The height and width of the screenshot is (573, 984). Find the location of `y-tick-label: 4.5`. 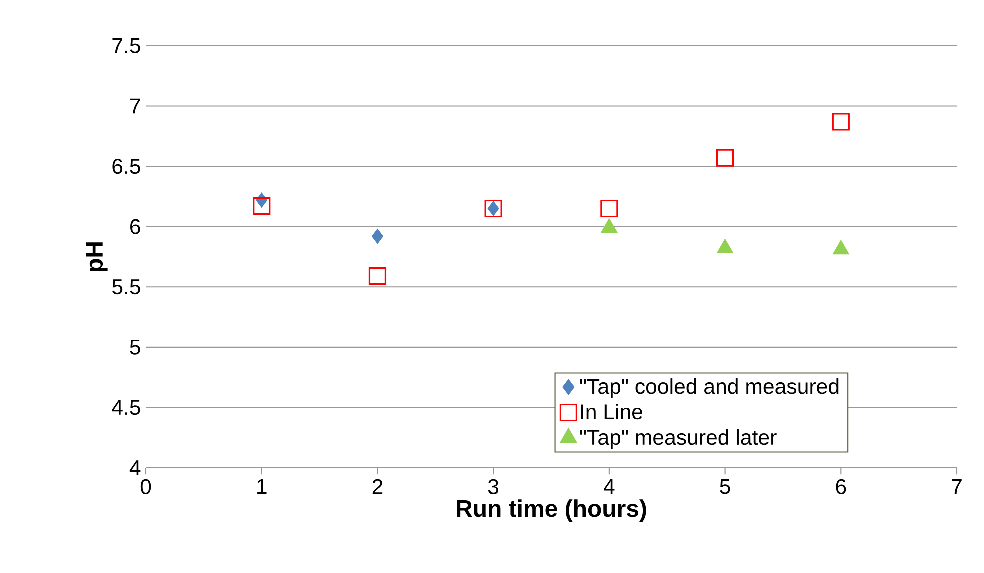

y-tick-label: 4.5 is located at coordinates (126, 408).